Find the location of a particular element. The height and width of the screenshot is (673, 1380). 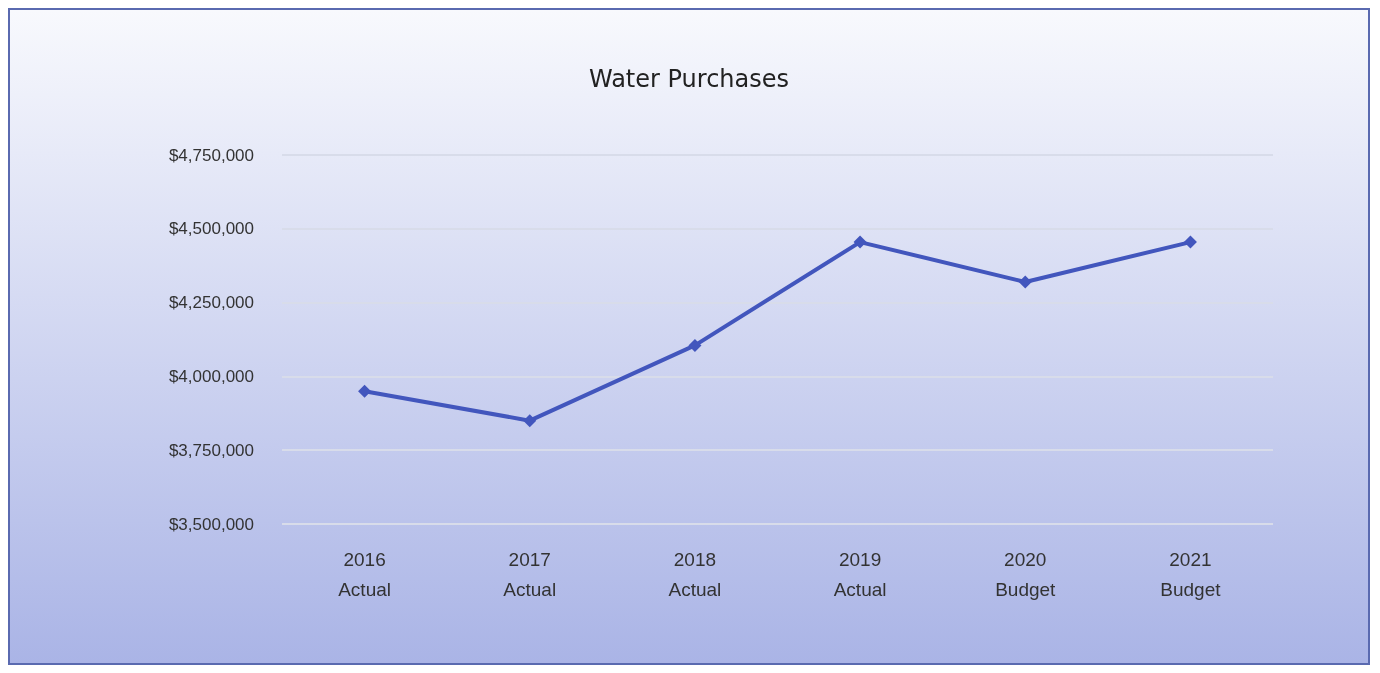

x-tick-label: 2021 Budget is located at coordinates (1191, 574).